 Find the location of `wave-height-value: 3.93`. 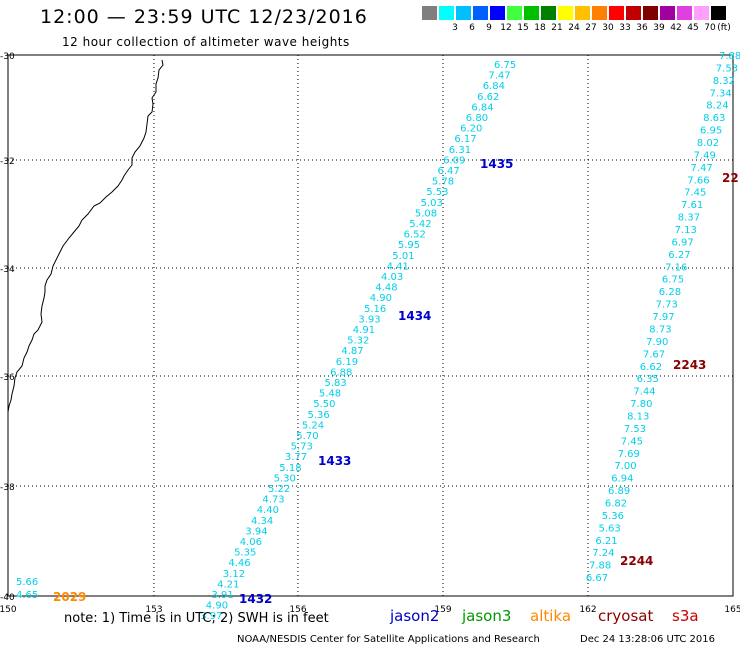

wave-height-value: 3.93 is located at coordinates (369, 319).